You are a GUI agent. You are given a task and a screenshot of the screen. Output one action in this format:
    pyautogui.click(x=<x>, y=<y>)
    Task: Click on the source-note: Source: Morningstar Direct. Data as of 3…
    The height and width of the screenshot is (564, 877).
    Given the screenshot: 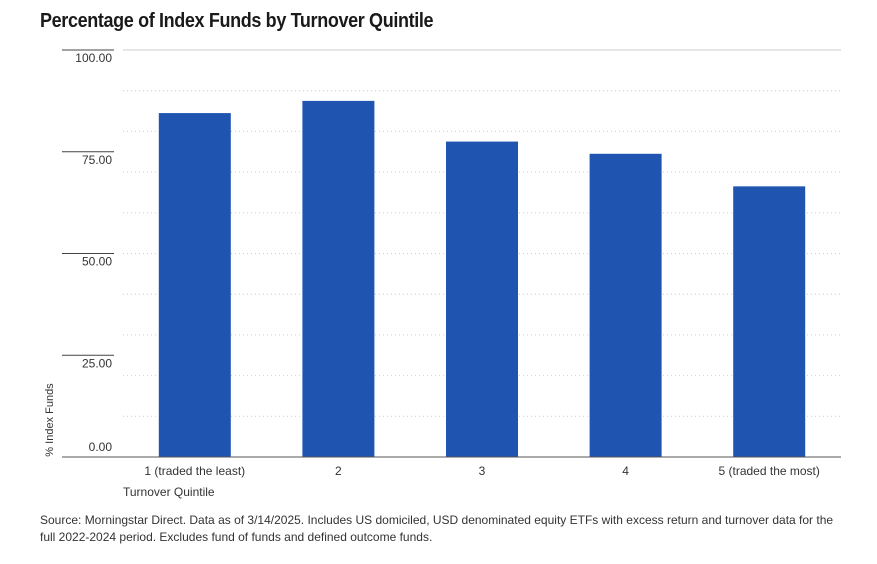 What is the action you would take?
    pyautogui.click(x=437, y=528)
    